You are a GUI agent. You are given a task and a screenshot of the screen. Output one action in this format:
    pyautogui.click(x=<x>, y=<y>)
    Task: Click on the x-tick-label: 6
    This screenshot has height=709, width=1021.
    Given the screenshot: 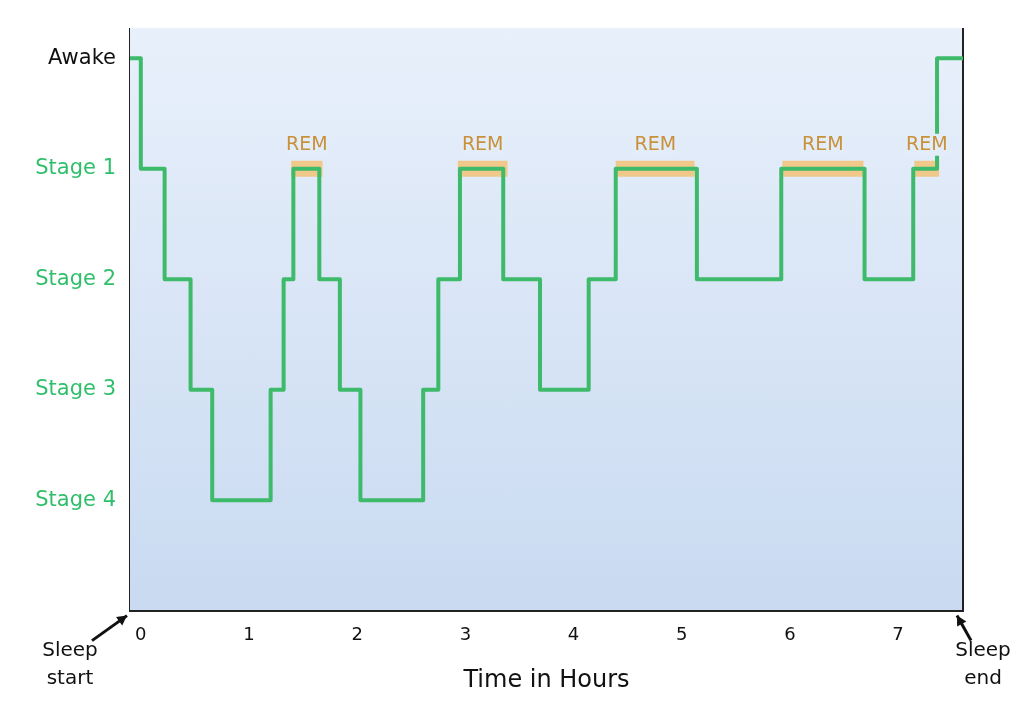 What is the action you would take?
    pyautogui.click(x=790, y=634)
    